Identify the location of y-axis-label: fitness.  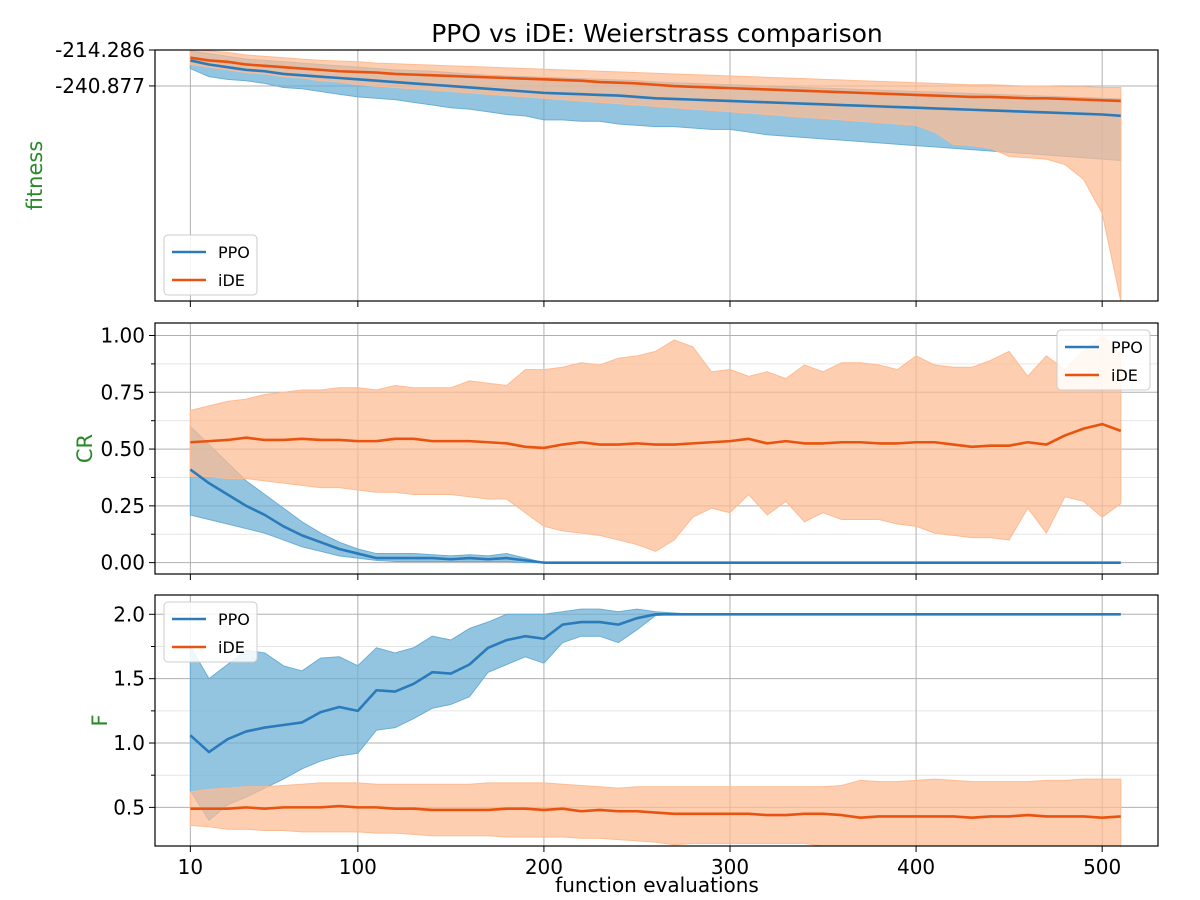
(35, 176).